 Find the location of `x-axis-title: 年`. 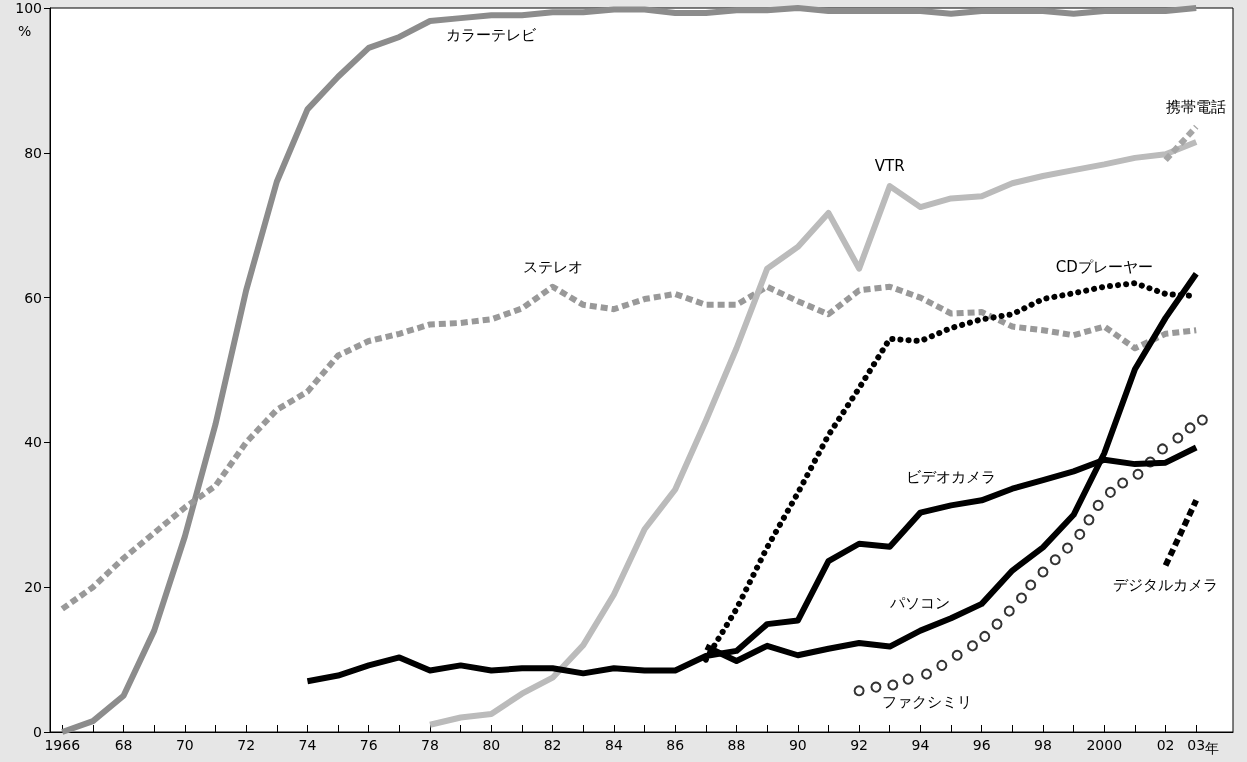

x-axis-title: 年 is located at coordinates (1212, 748).